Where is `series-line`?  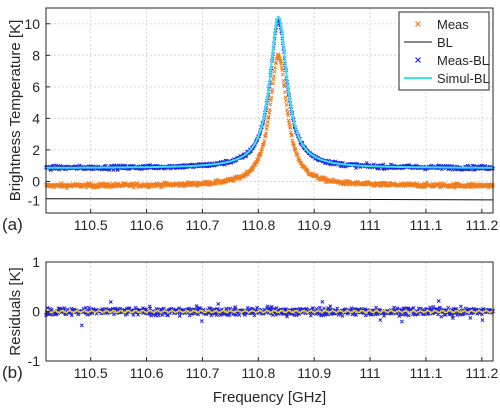 series-line is located at coordinates (269, 199).